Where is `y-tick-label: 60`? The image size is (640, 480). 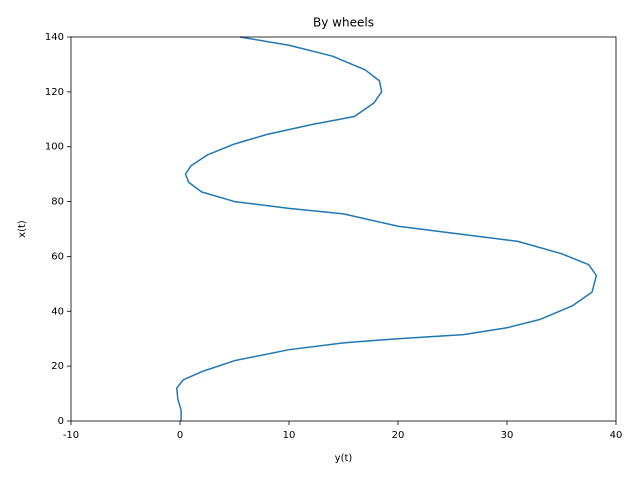 y-tick-label: 60 is located at coordinates (57, 256).